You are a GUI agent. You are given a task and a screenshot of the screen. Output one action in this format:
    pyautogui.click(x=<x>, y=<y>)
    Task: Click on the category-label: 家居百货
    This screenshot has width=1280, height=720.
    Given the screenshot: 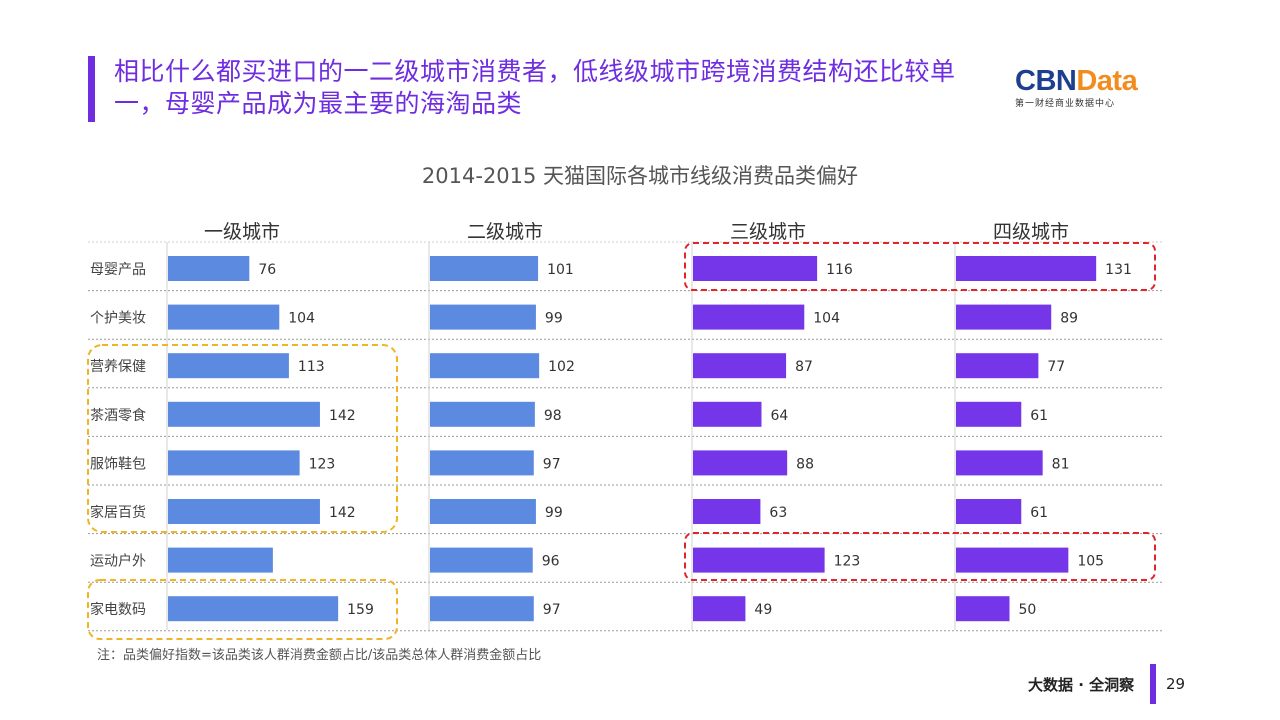 What is the action you would take?
    pyautogui.click(x=118, y=512)
    